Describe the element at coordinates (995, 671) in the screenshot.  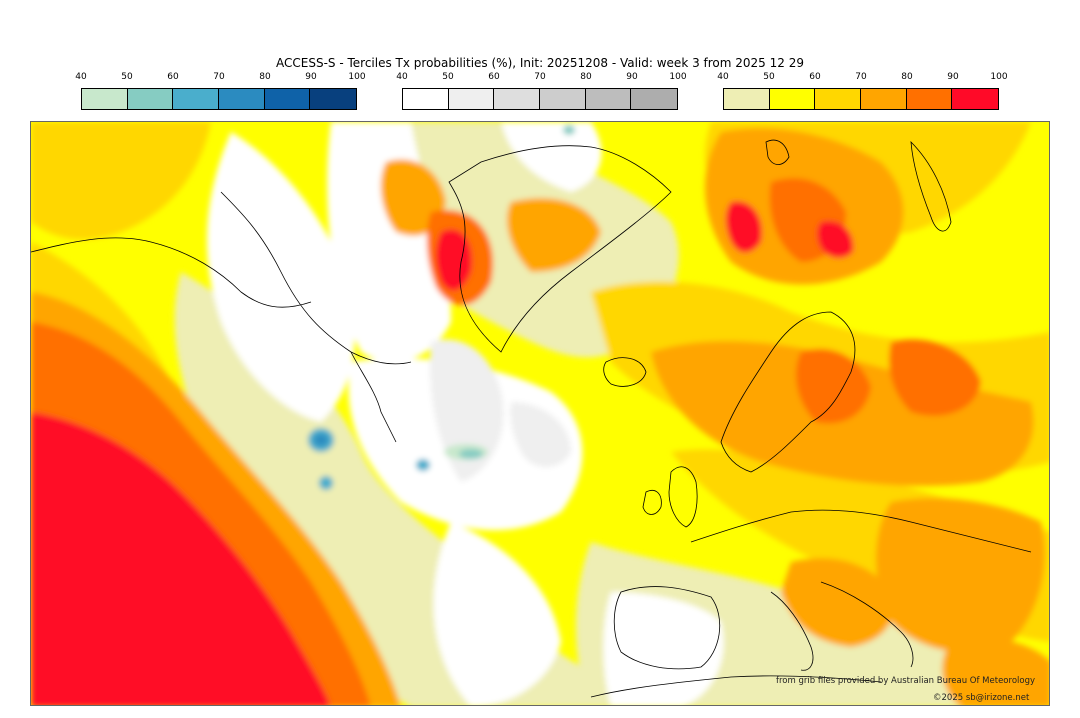
I see `field-orange-turkey` at that location.